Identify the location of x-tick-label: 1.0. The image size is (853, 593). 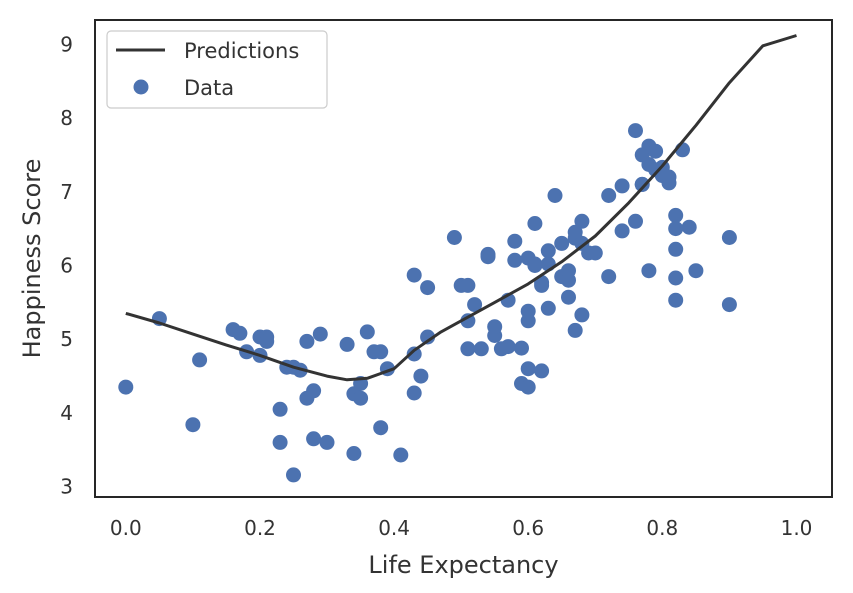
(797, 528).